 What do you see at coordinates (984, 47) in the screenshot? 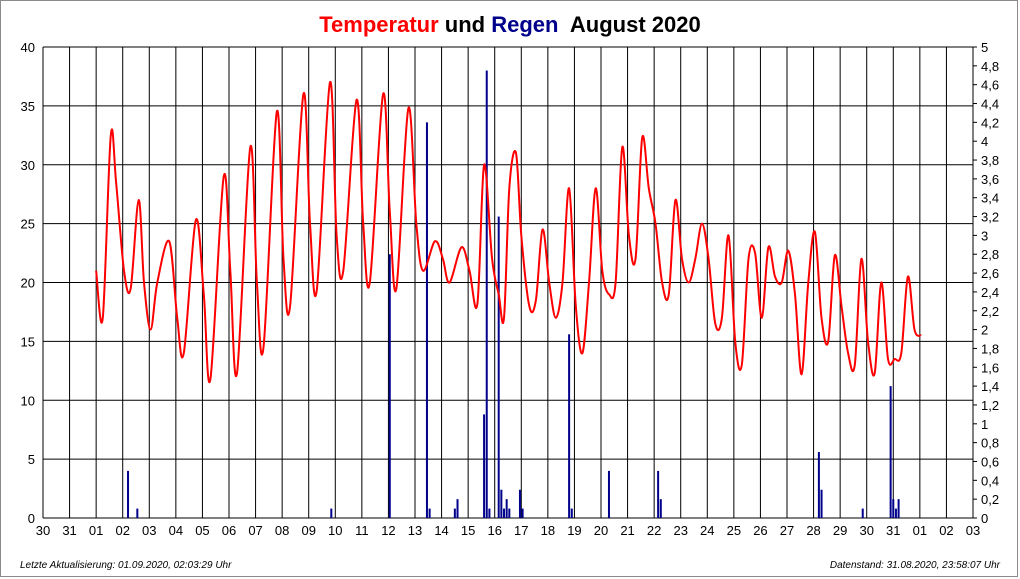
I see `y-right-tick-label: 5` at bounding box center [984, 47].